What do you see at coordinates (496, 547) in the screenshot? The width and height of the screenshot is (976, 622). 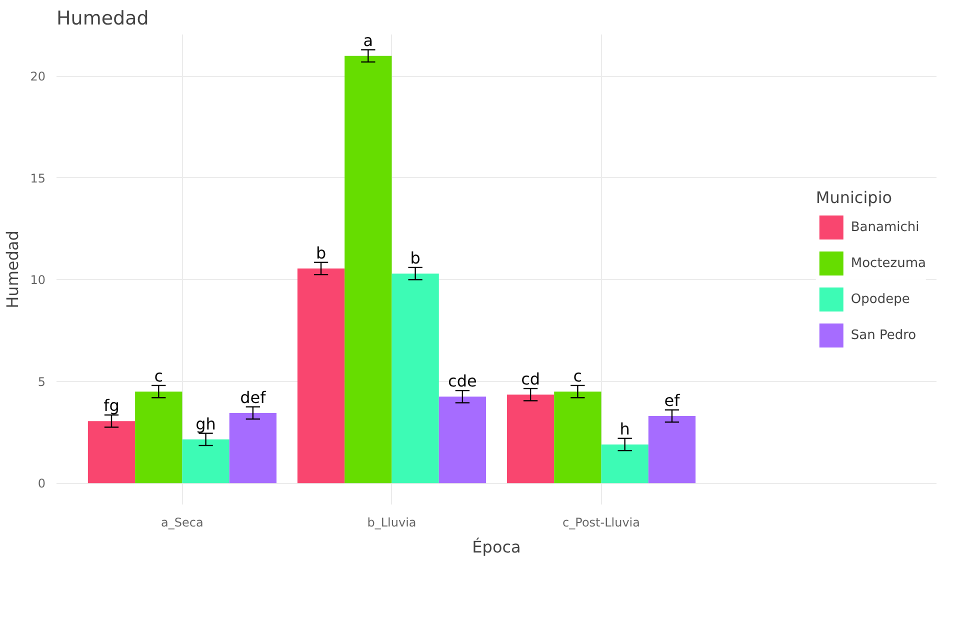 I see `x-axis-title: Época` at bounding box center [496, 547].